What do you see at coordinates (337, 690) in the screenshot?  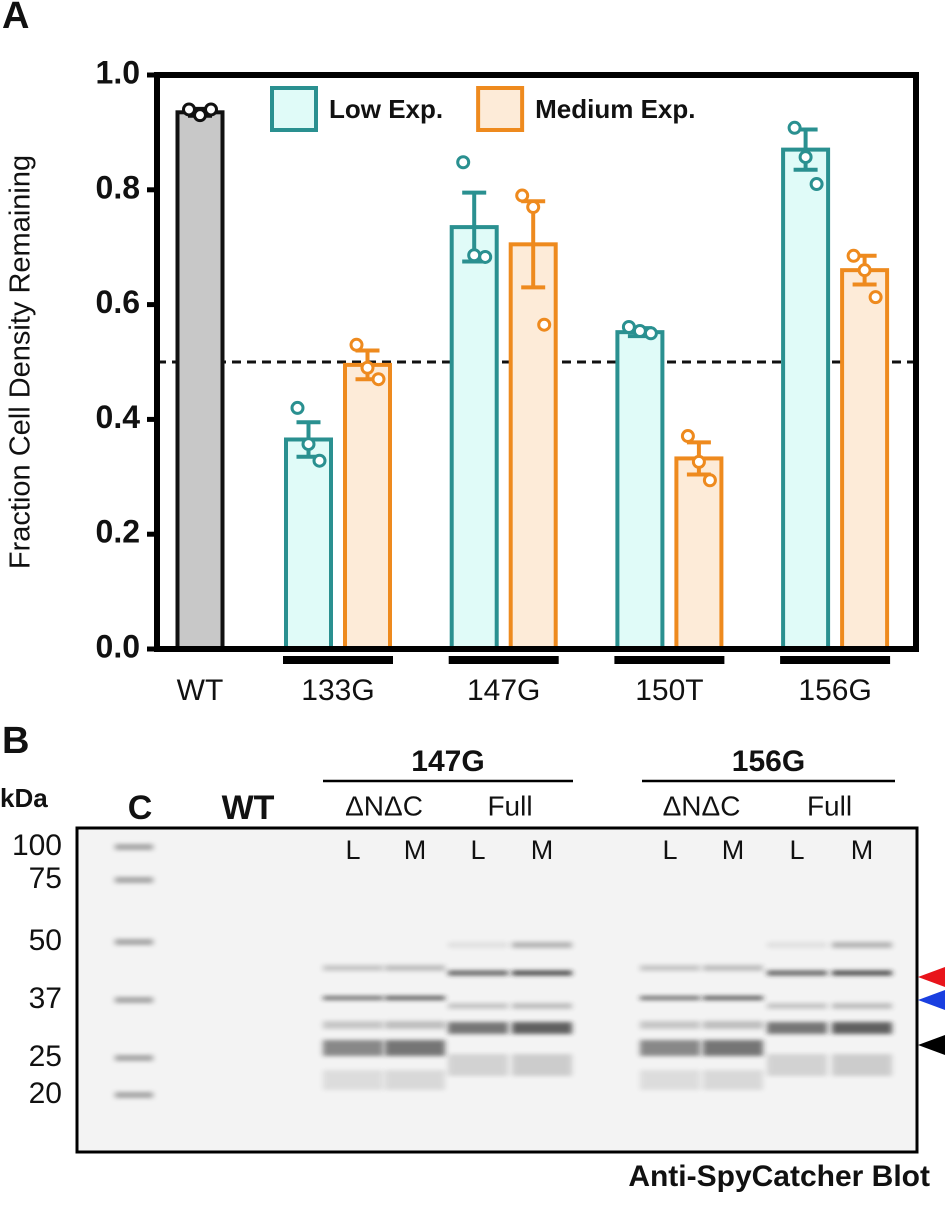 I see `x-tick-label: 133G` at bounding box center [337, 690].